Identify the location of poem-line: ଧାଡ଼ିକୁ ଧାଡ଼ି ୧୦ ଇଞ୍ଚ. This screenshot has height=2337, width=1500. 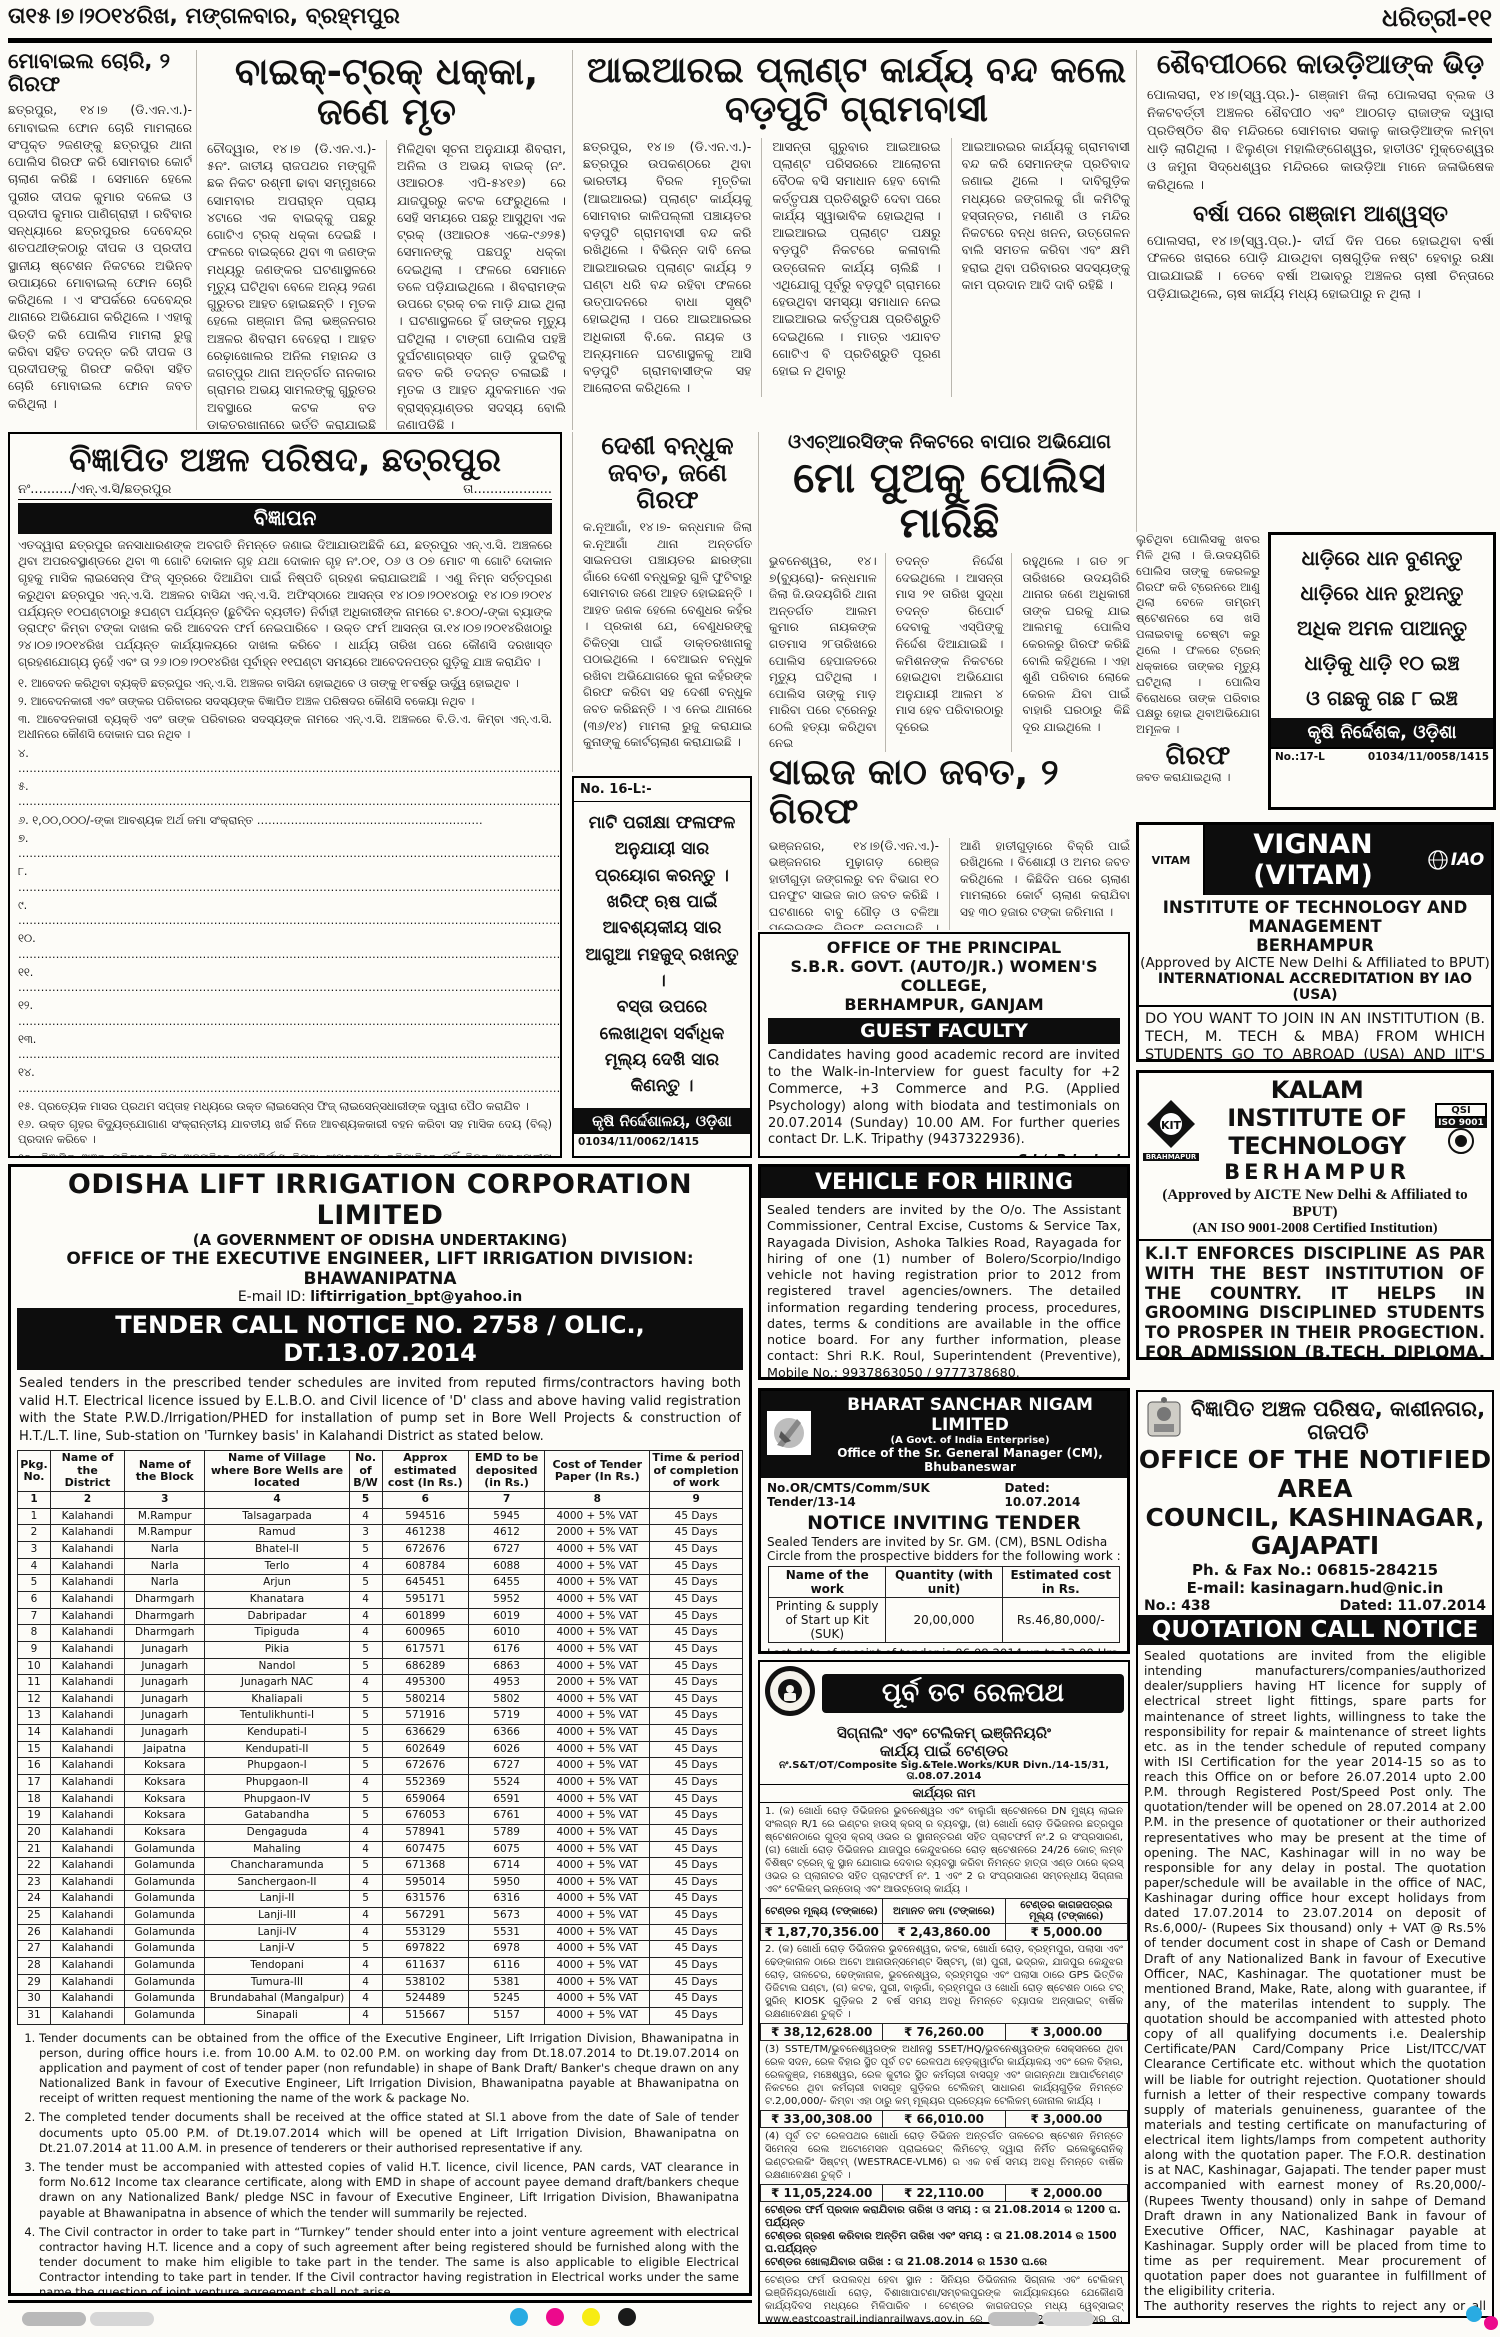
(1382, 663).